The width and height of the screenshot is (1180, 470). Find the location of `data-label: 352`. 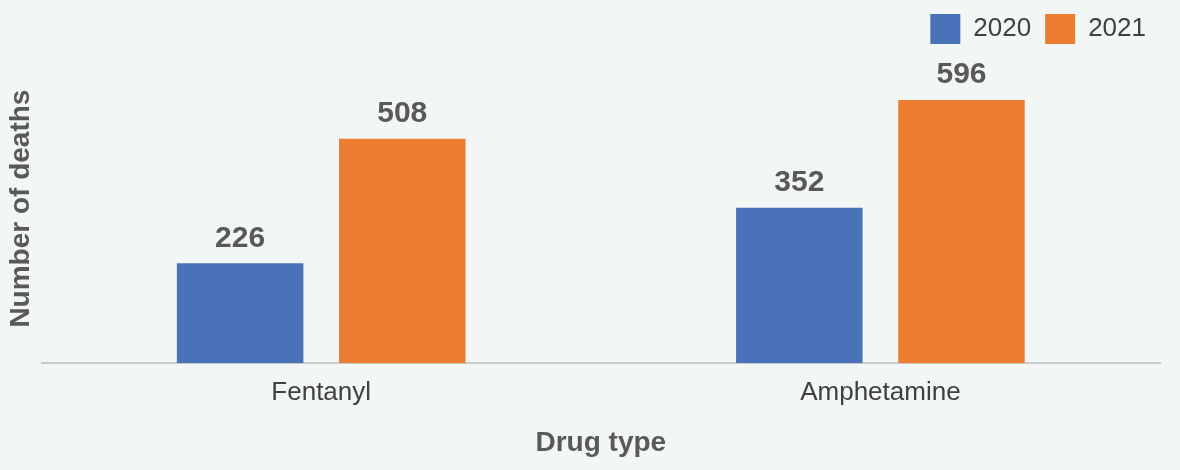

data-label: 352 is located at coordinates (799, 180).